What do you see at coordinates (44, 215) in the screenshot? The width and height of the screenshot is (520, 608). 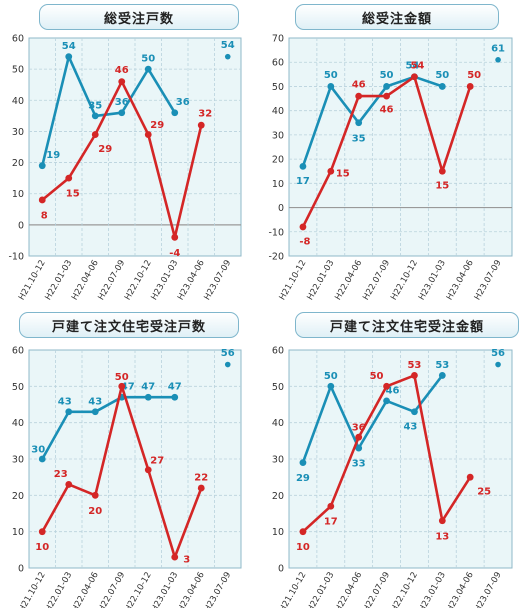 I see `data-label: 8` at bounding box center [44, 215].